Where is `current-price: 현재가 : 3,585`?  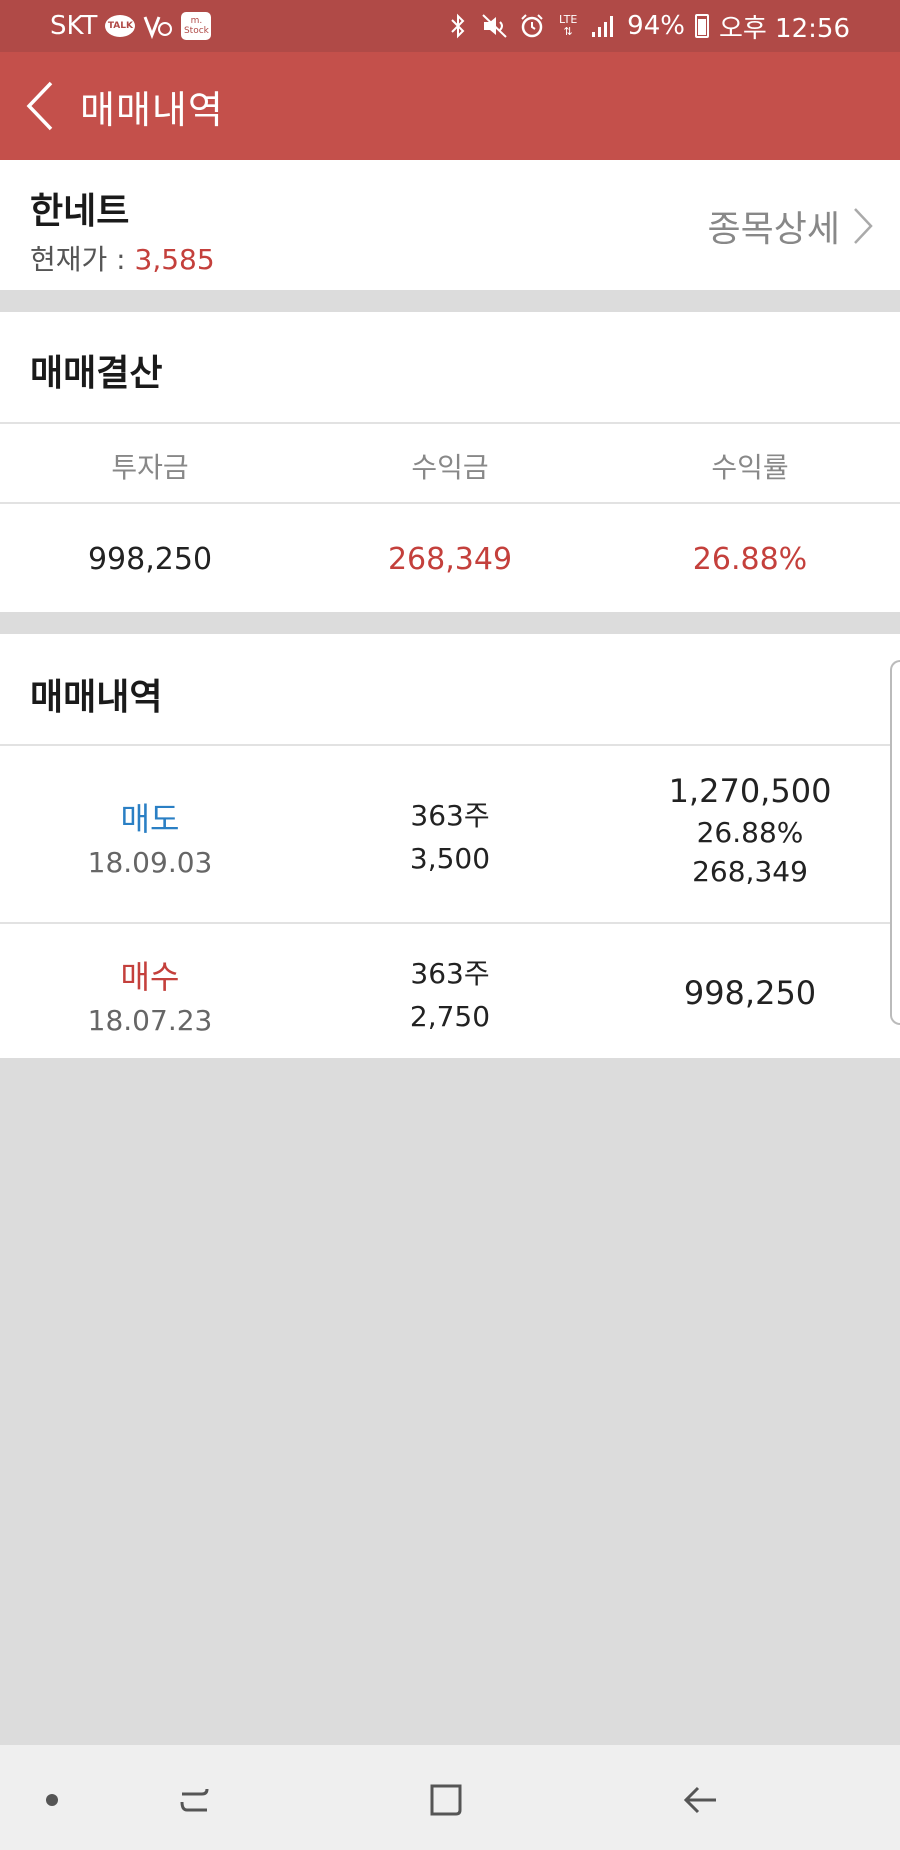
current-price: 현재가 : 3,585 is located at coordinates (122, 258).